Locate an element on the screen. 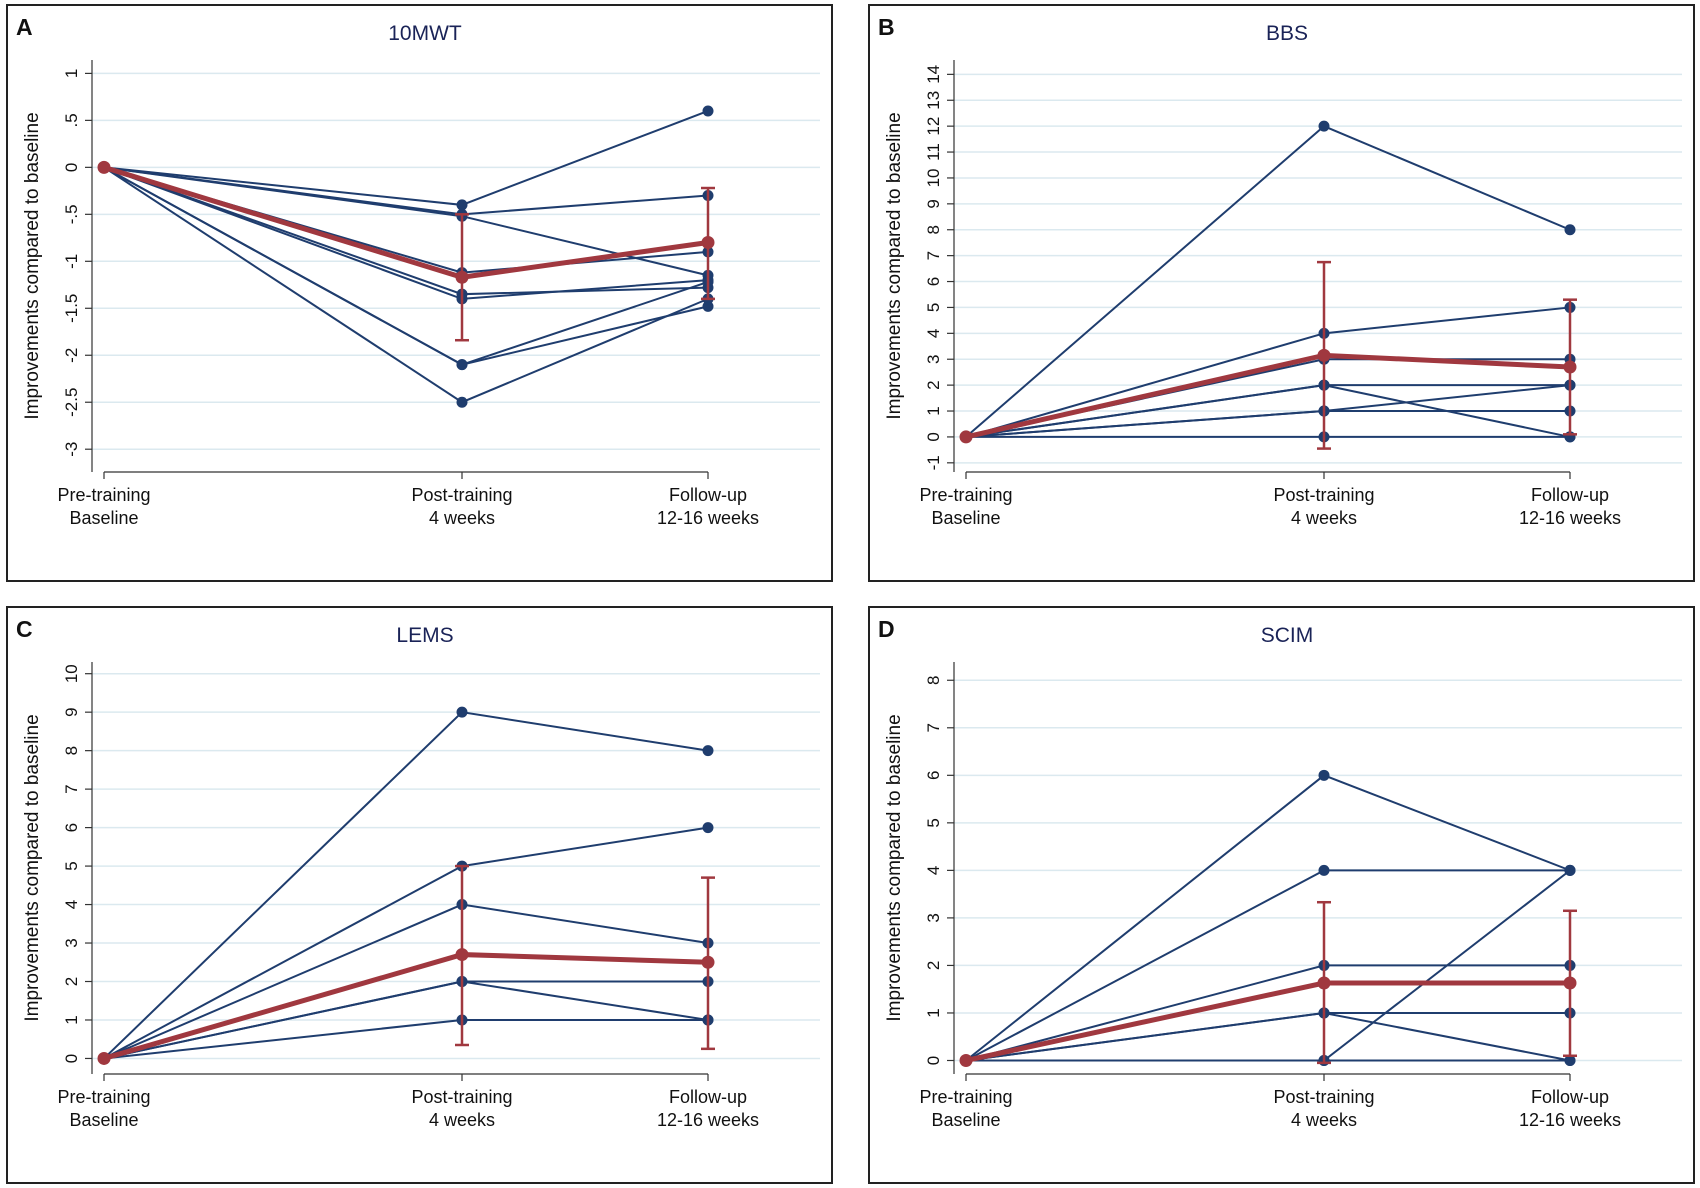 This screenshot has width=1700, height=1188. y-tick-label: 11 is located at coordinates (933, 152).